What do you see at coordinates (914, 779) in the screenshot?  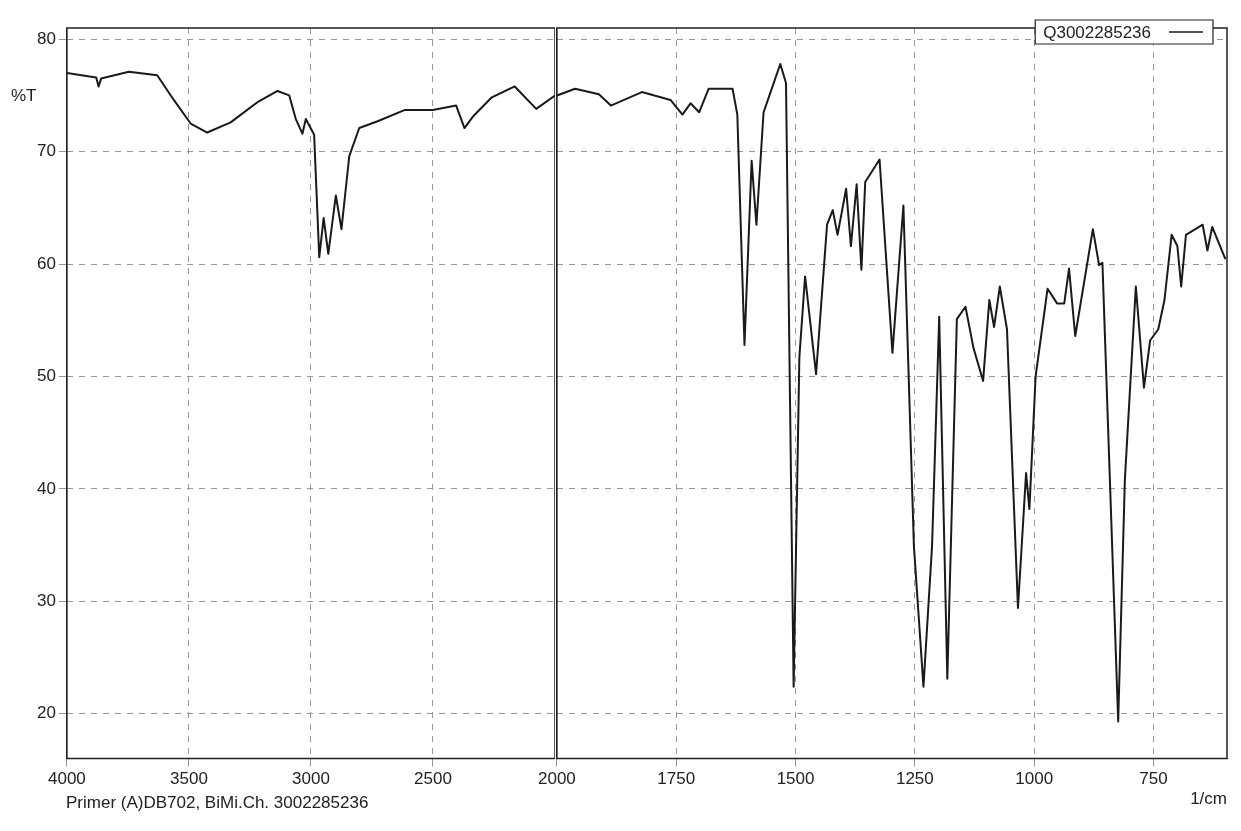 I see `x-tick-label: 1250` at bounding box center [914, 779].